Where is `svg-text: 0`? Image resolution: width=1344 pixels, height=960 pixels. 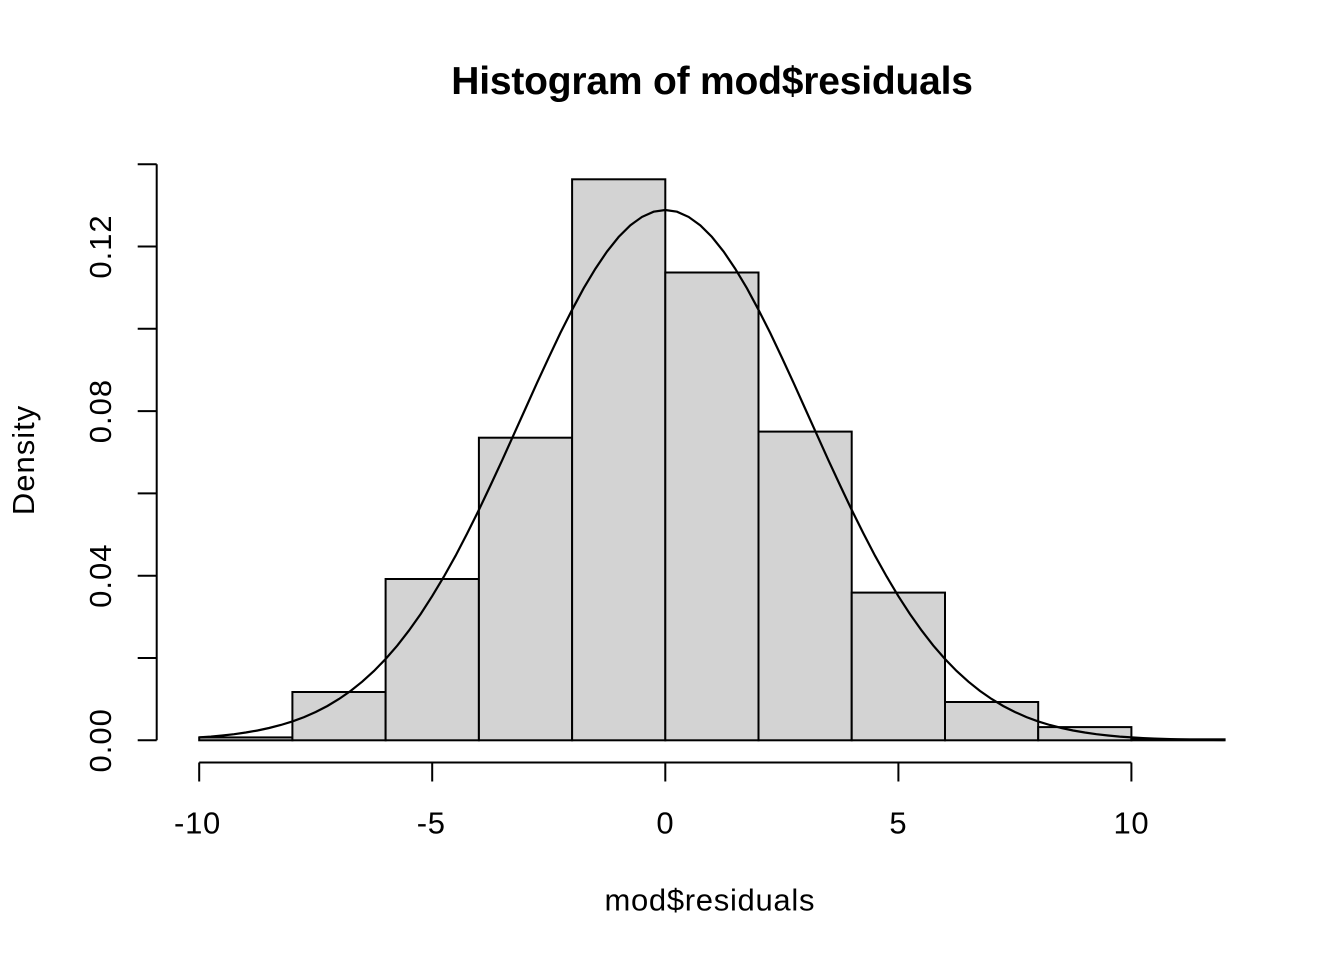 svg-text: 0 is located at coordinates (665, 823).